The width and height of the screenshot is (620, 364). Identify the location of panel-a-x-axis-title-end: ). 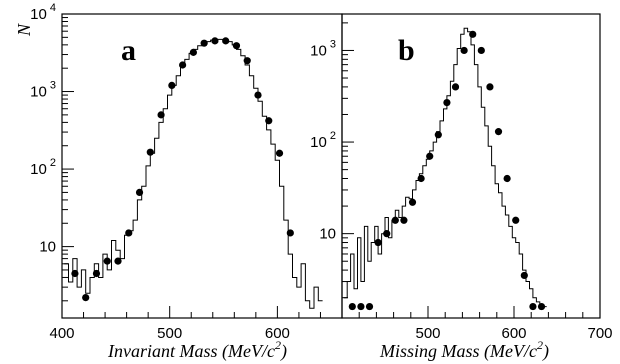
(283, 351).